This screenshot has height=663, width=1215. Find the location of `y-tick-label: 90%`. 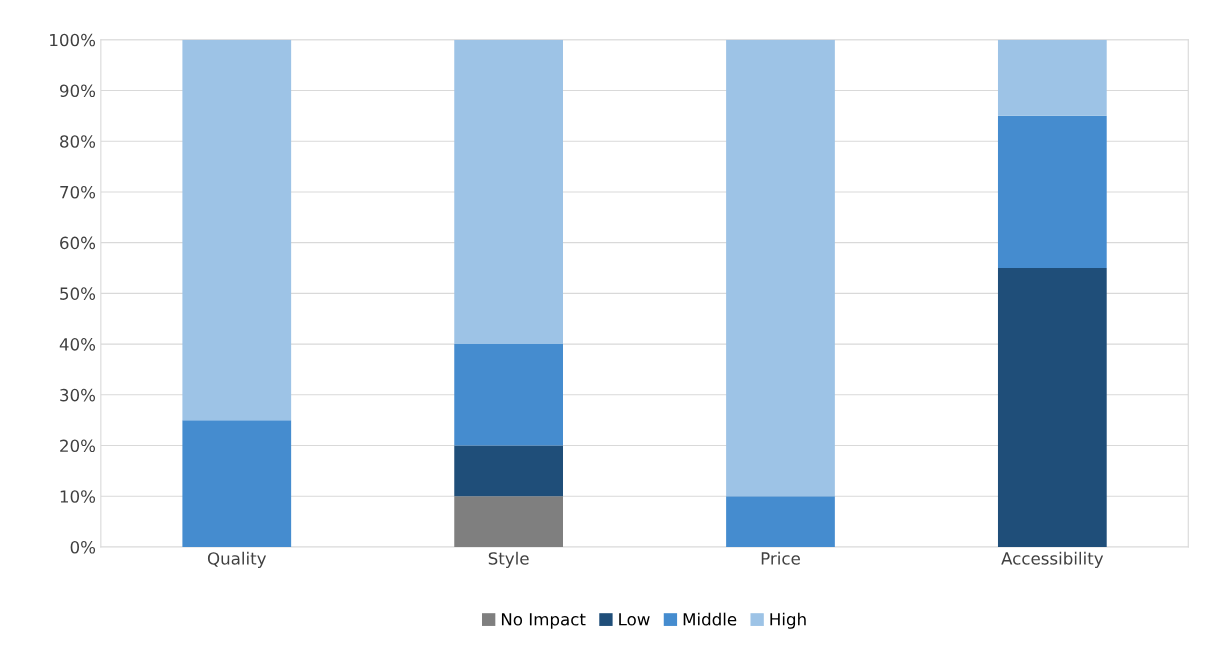

y-tick-label: 90% is located at coordinates (77, 91).